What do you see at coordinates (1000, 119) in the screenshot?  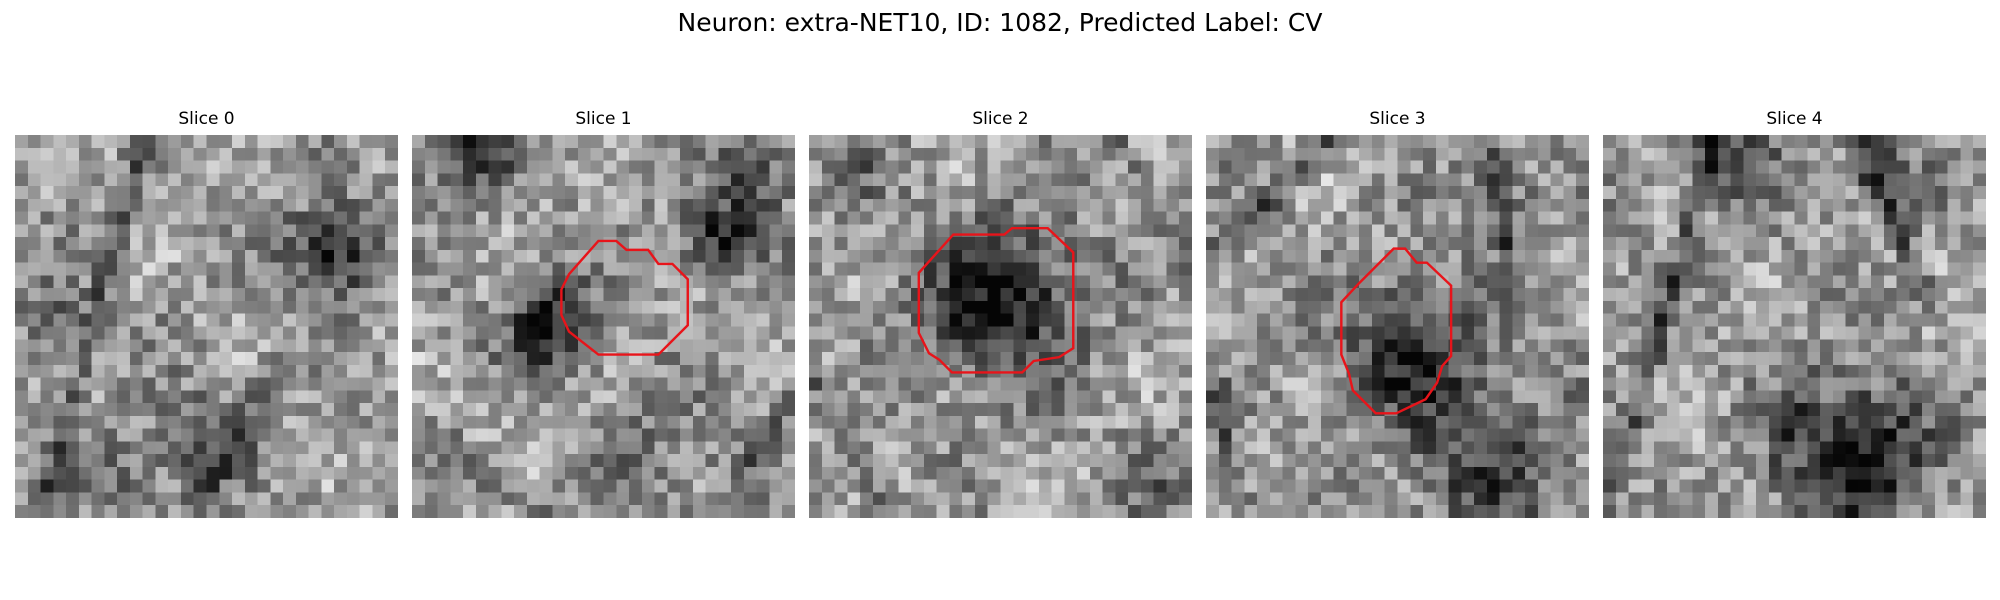 I see `slice-title-2: Slice 2` at bounding box center [1000, 119].